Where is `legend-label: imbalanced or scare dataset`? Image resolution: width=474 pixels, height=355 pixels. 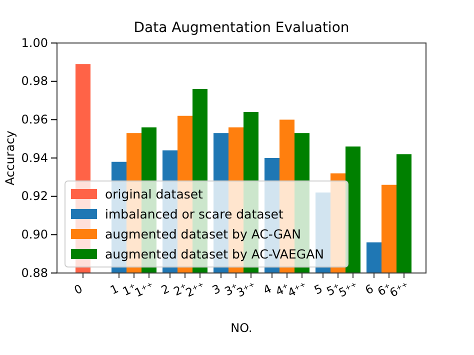 legend-label: imbalanced or scare dataset is located at coordinates (194, 214).